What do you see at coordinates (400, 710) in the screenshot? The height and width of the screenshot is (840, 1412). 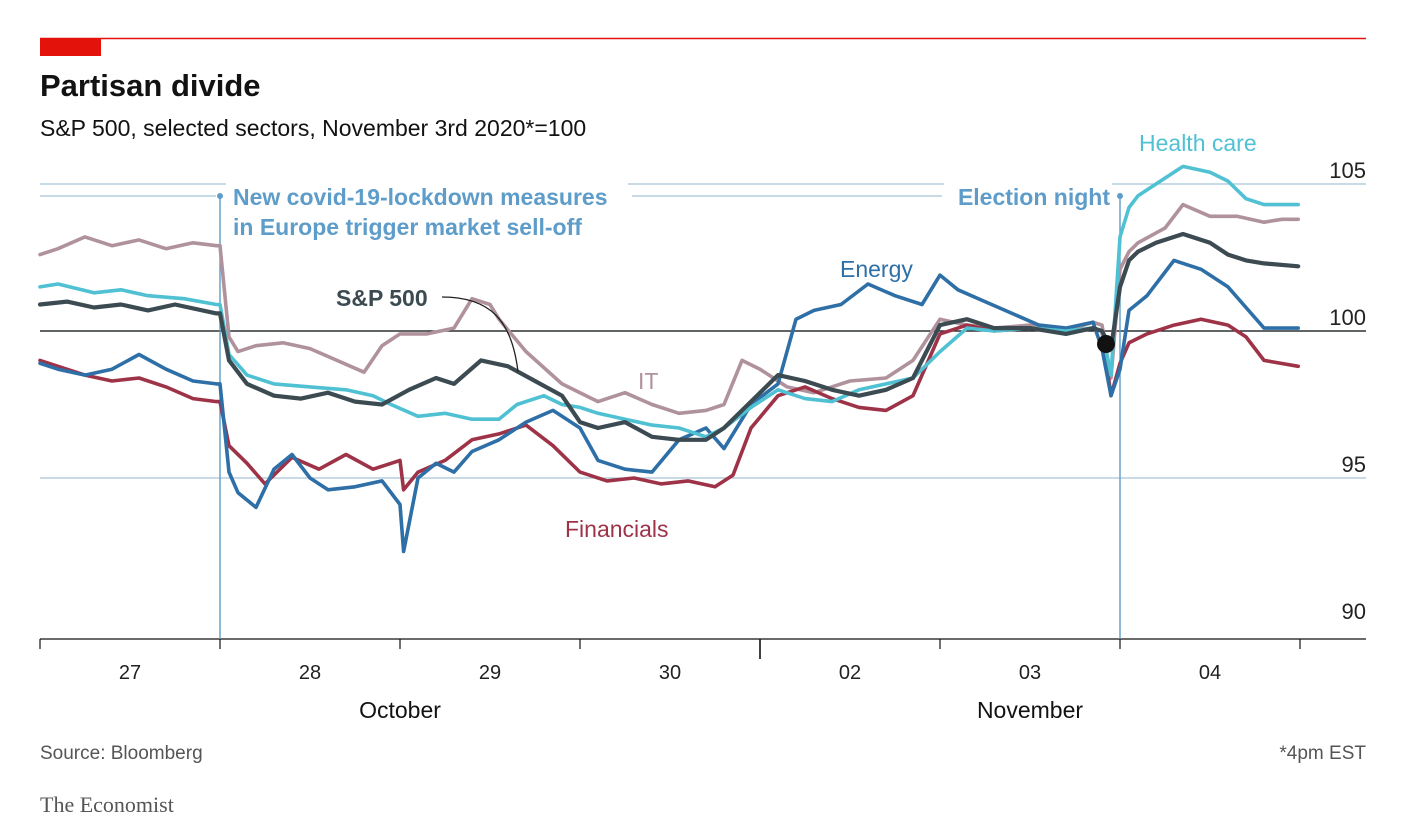 I see `month-label-october: October` at bounding box center [400, 710].